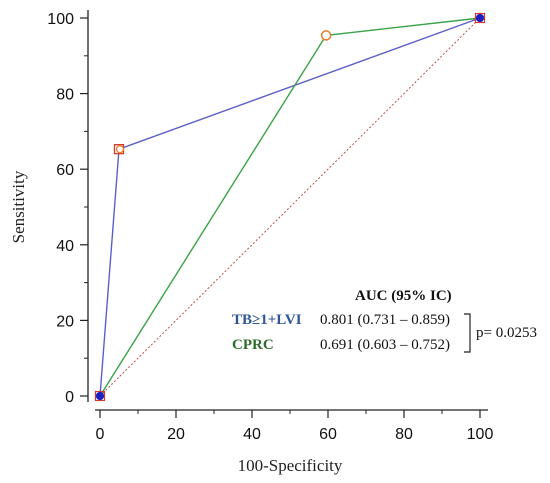 The width and height of the screenshot is (550, 483). I want to click on x-tick-label: 80, so click(404, 434).